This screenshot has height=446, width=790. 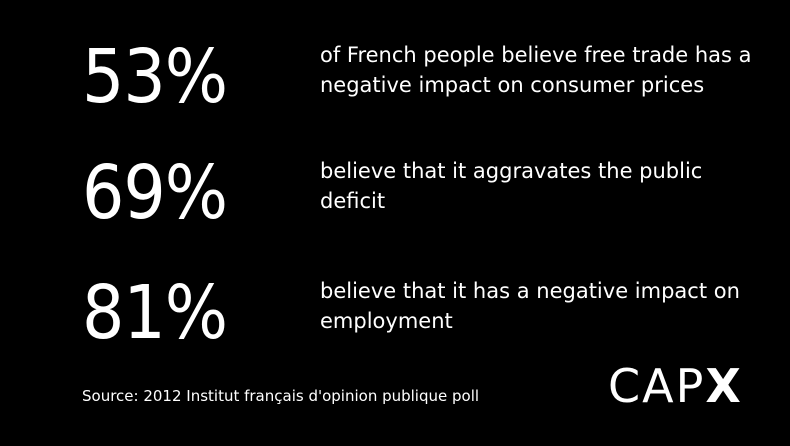 I want to click on capx-logo: CAPX, so click(x=675, y=386).